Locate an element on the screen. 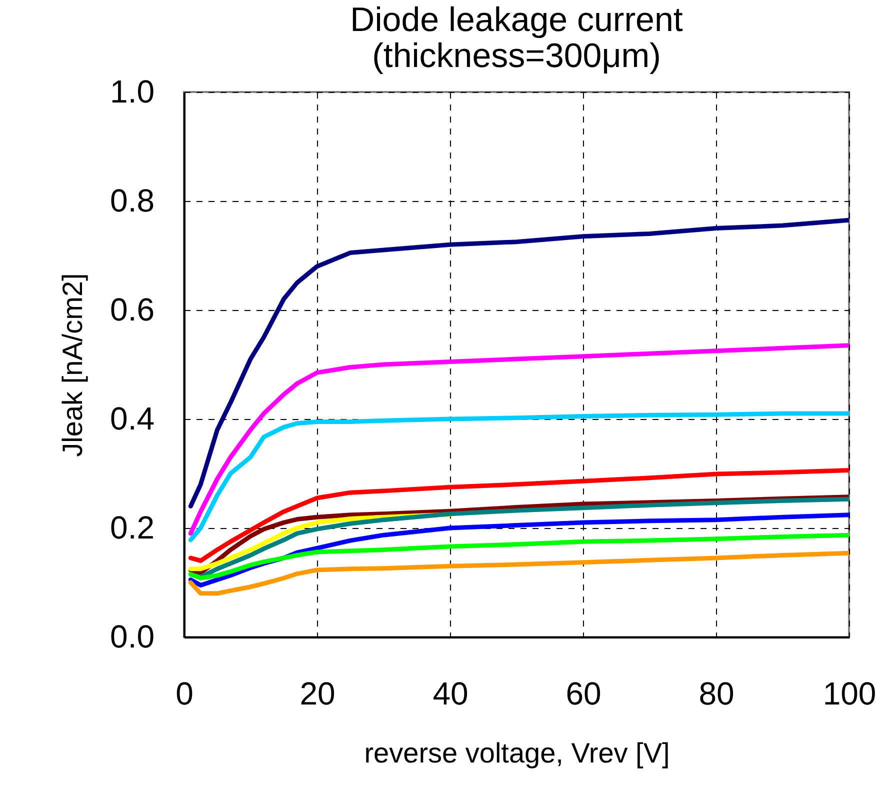 This screenshot has height=807, width=892. x-tick-label: 20 is located at coordinates (318, 694).